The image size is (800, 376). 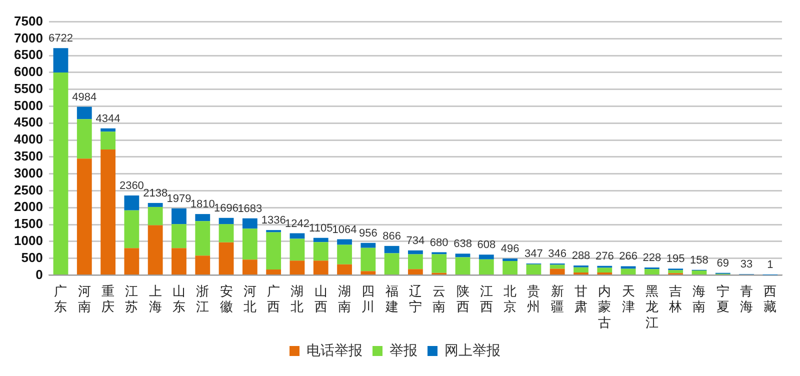 I want to click on x-tick-label: 吉林, so click(x=675, y=299).